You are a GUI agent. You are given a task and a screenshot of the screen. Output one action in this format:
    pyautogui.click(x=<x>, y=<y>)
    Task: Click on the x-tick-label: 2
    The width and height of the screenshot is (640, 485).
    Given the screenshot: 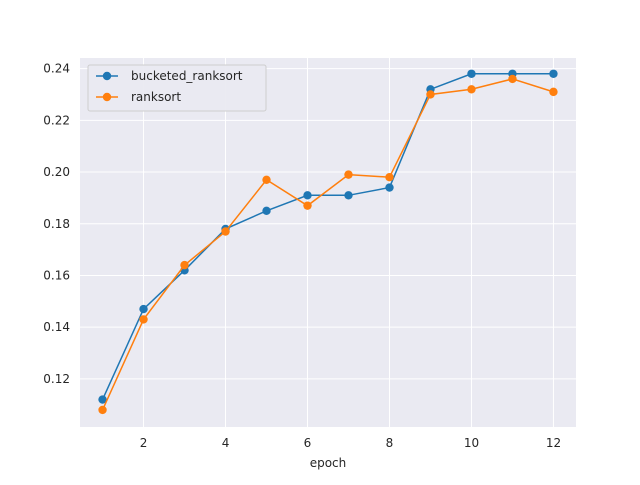 What is the action you would take?
    pyautogui.click(x=144, y=443)
    